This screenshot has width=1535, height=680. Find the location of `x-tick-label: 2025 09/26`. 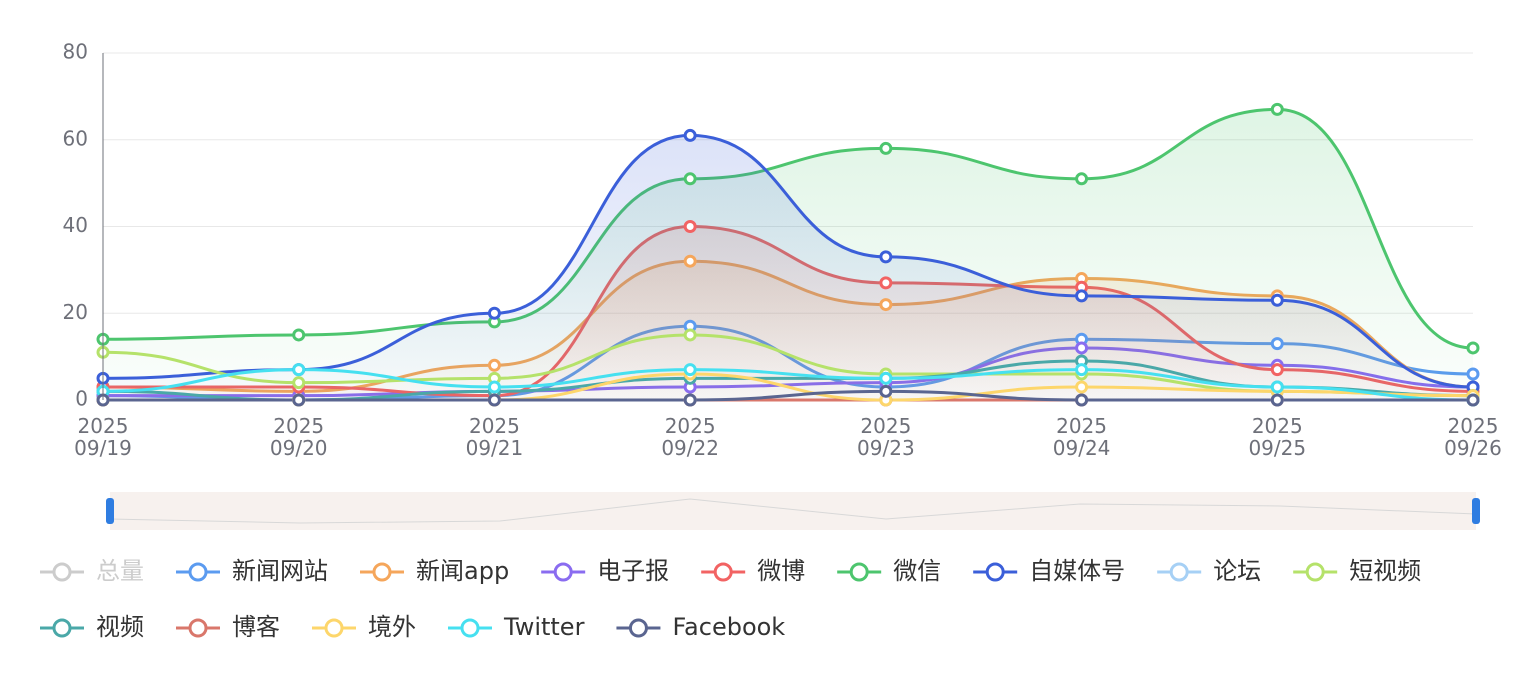

x-tick-label: 2025 09/26 is located at coordinates (1473, 437).